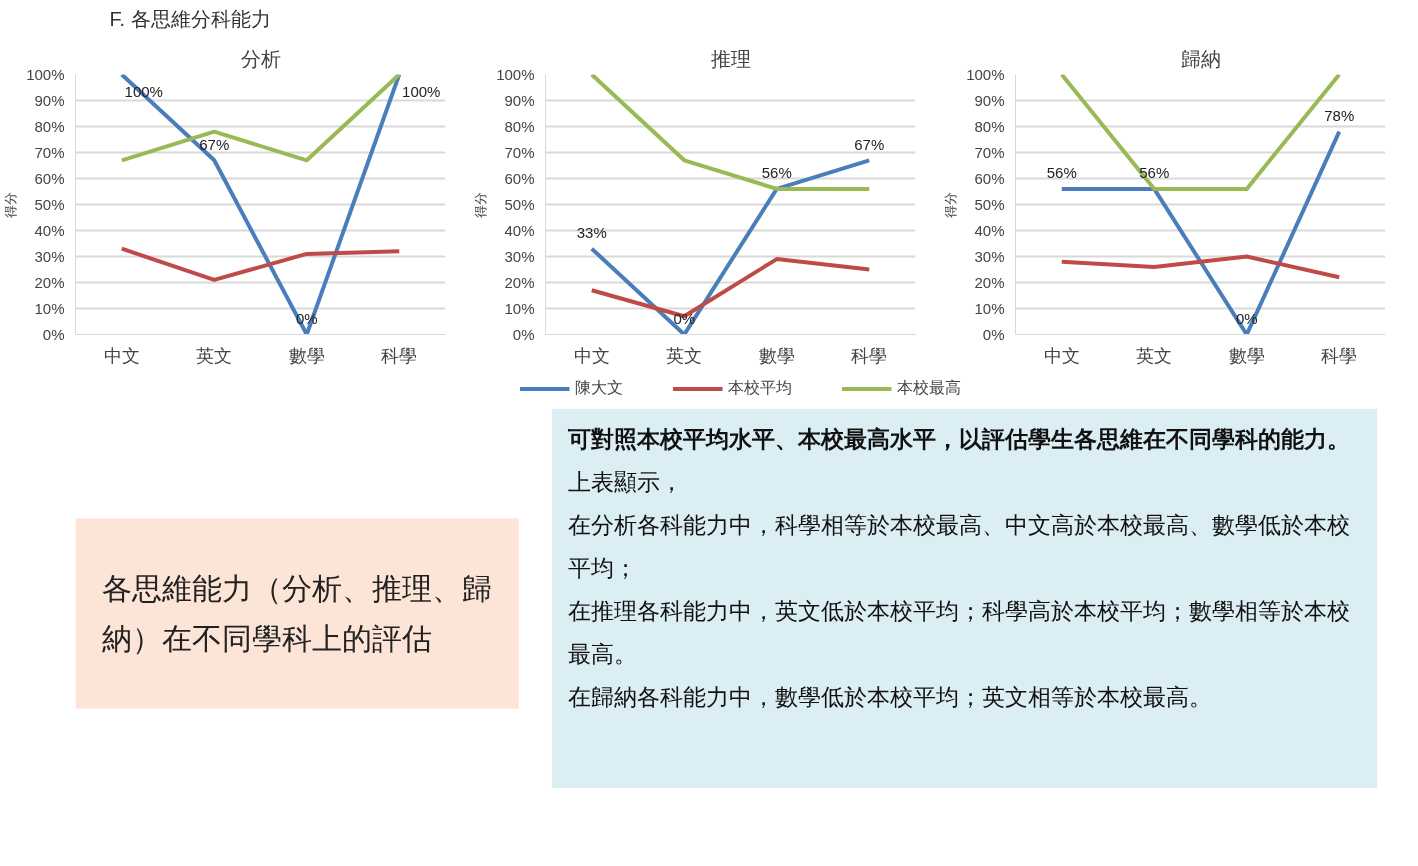 The width and height of the screenshot is (1418, 866). I want to click on legend-label: 本校平均, so click(759, 387).